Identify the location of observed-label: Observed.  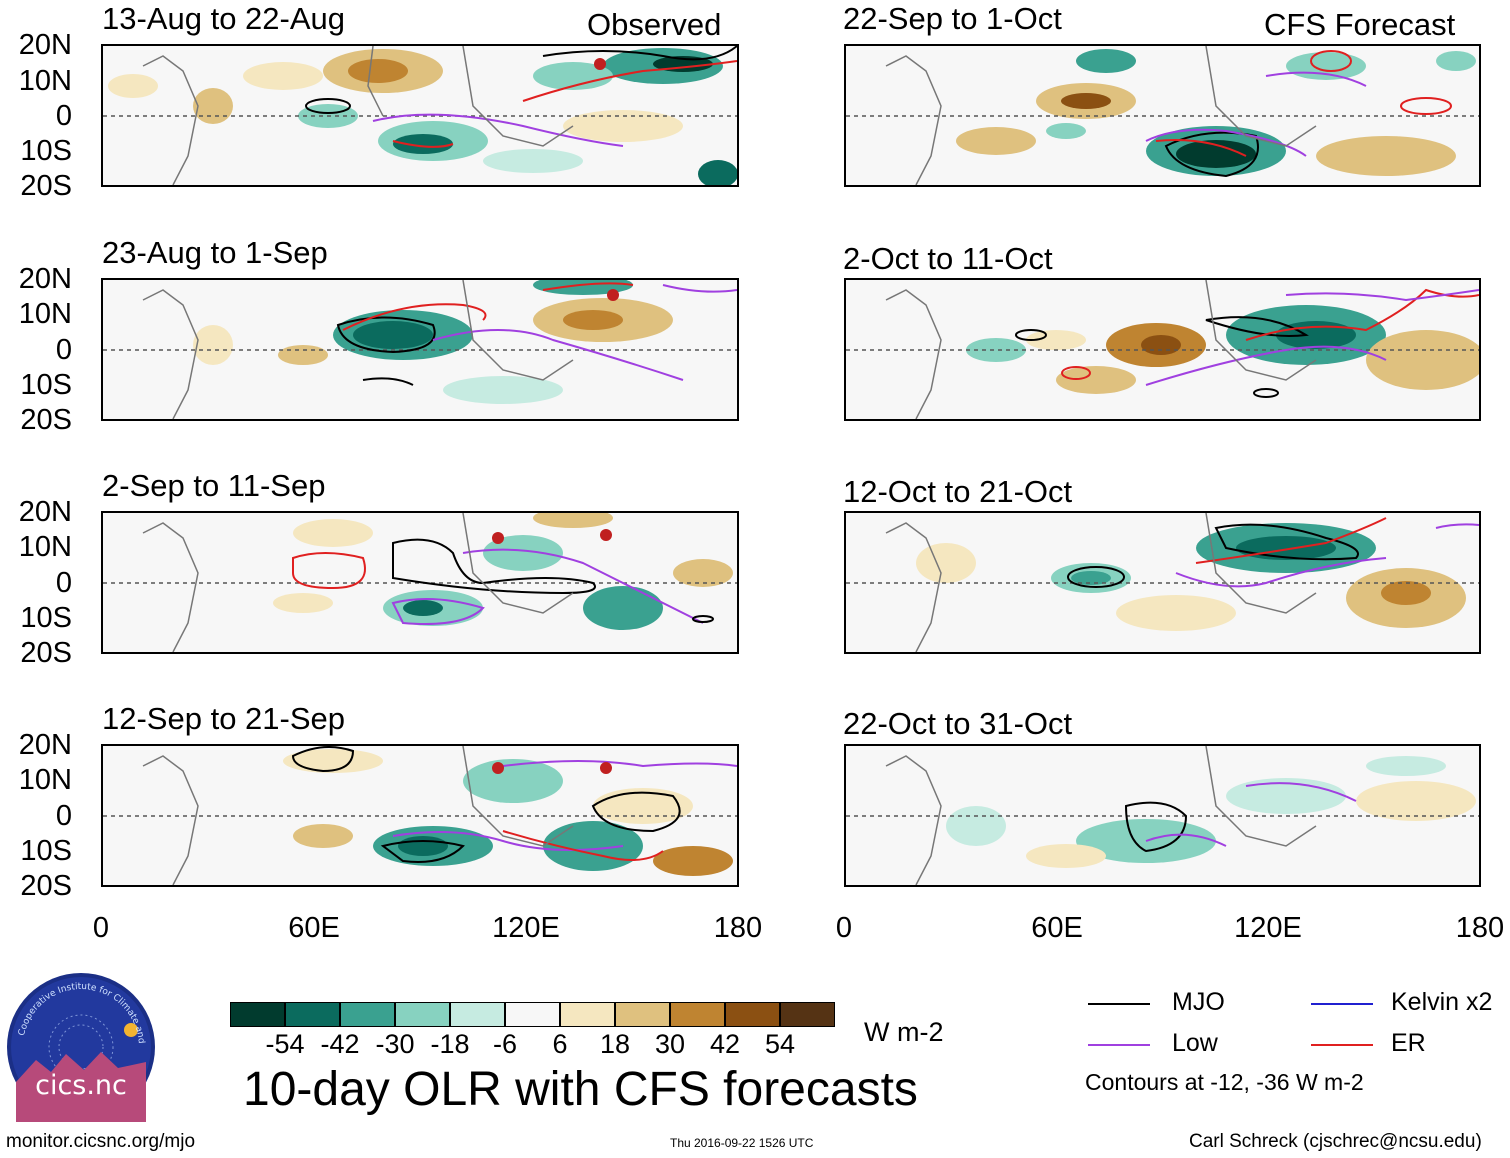
(654, 24).